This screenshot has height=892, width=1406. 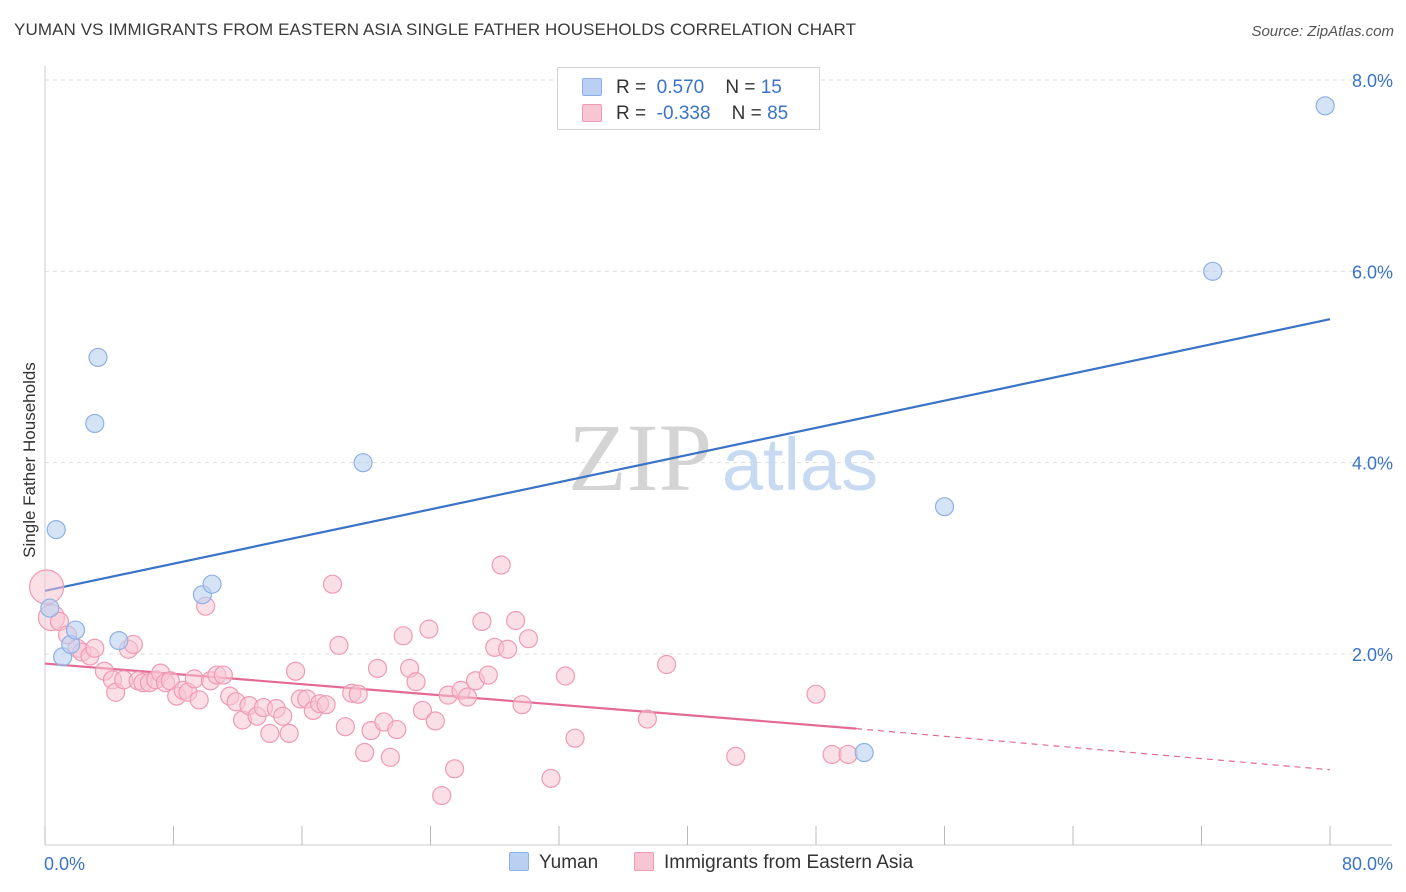 I want to click on legend-r-value: -0.338, so click(x=683, y=113).